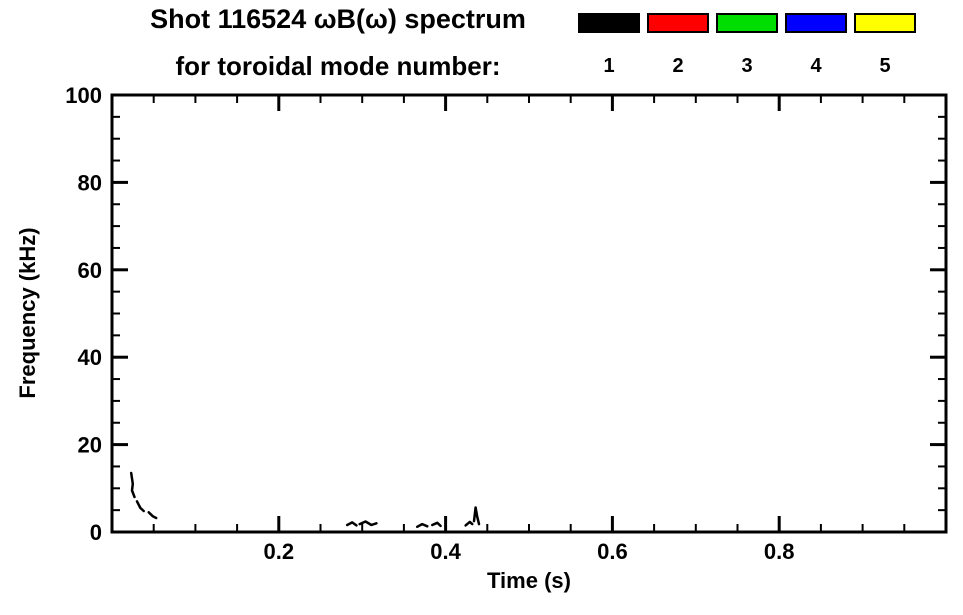  What do you see at coordinates (96, 532) in the screenshot?
I see `y-tick-label: 0` at bounding box center [96, 532].